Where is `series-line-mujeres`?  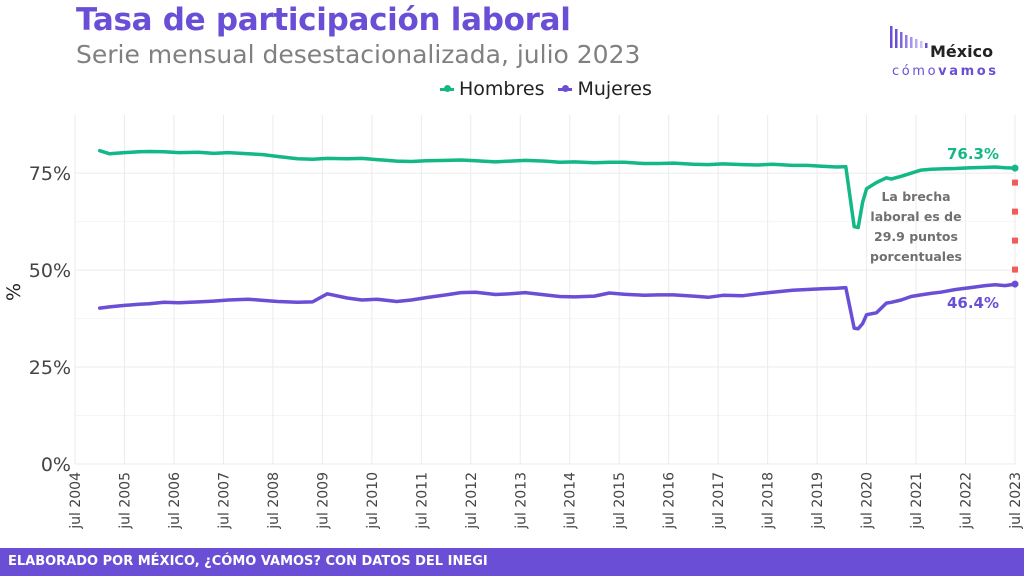
series-line-mujeres is located at coordinates (557, 306).